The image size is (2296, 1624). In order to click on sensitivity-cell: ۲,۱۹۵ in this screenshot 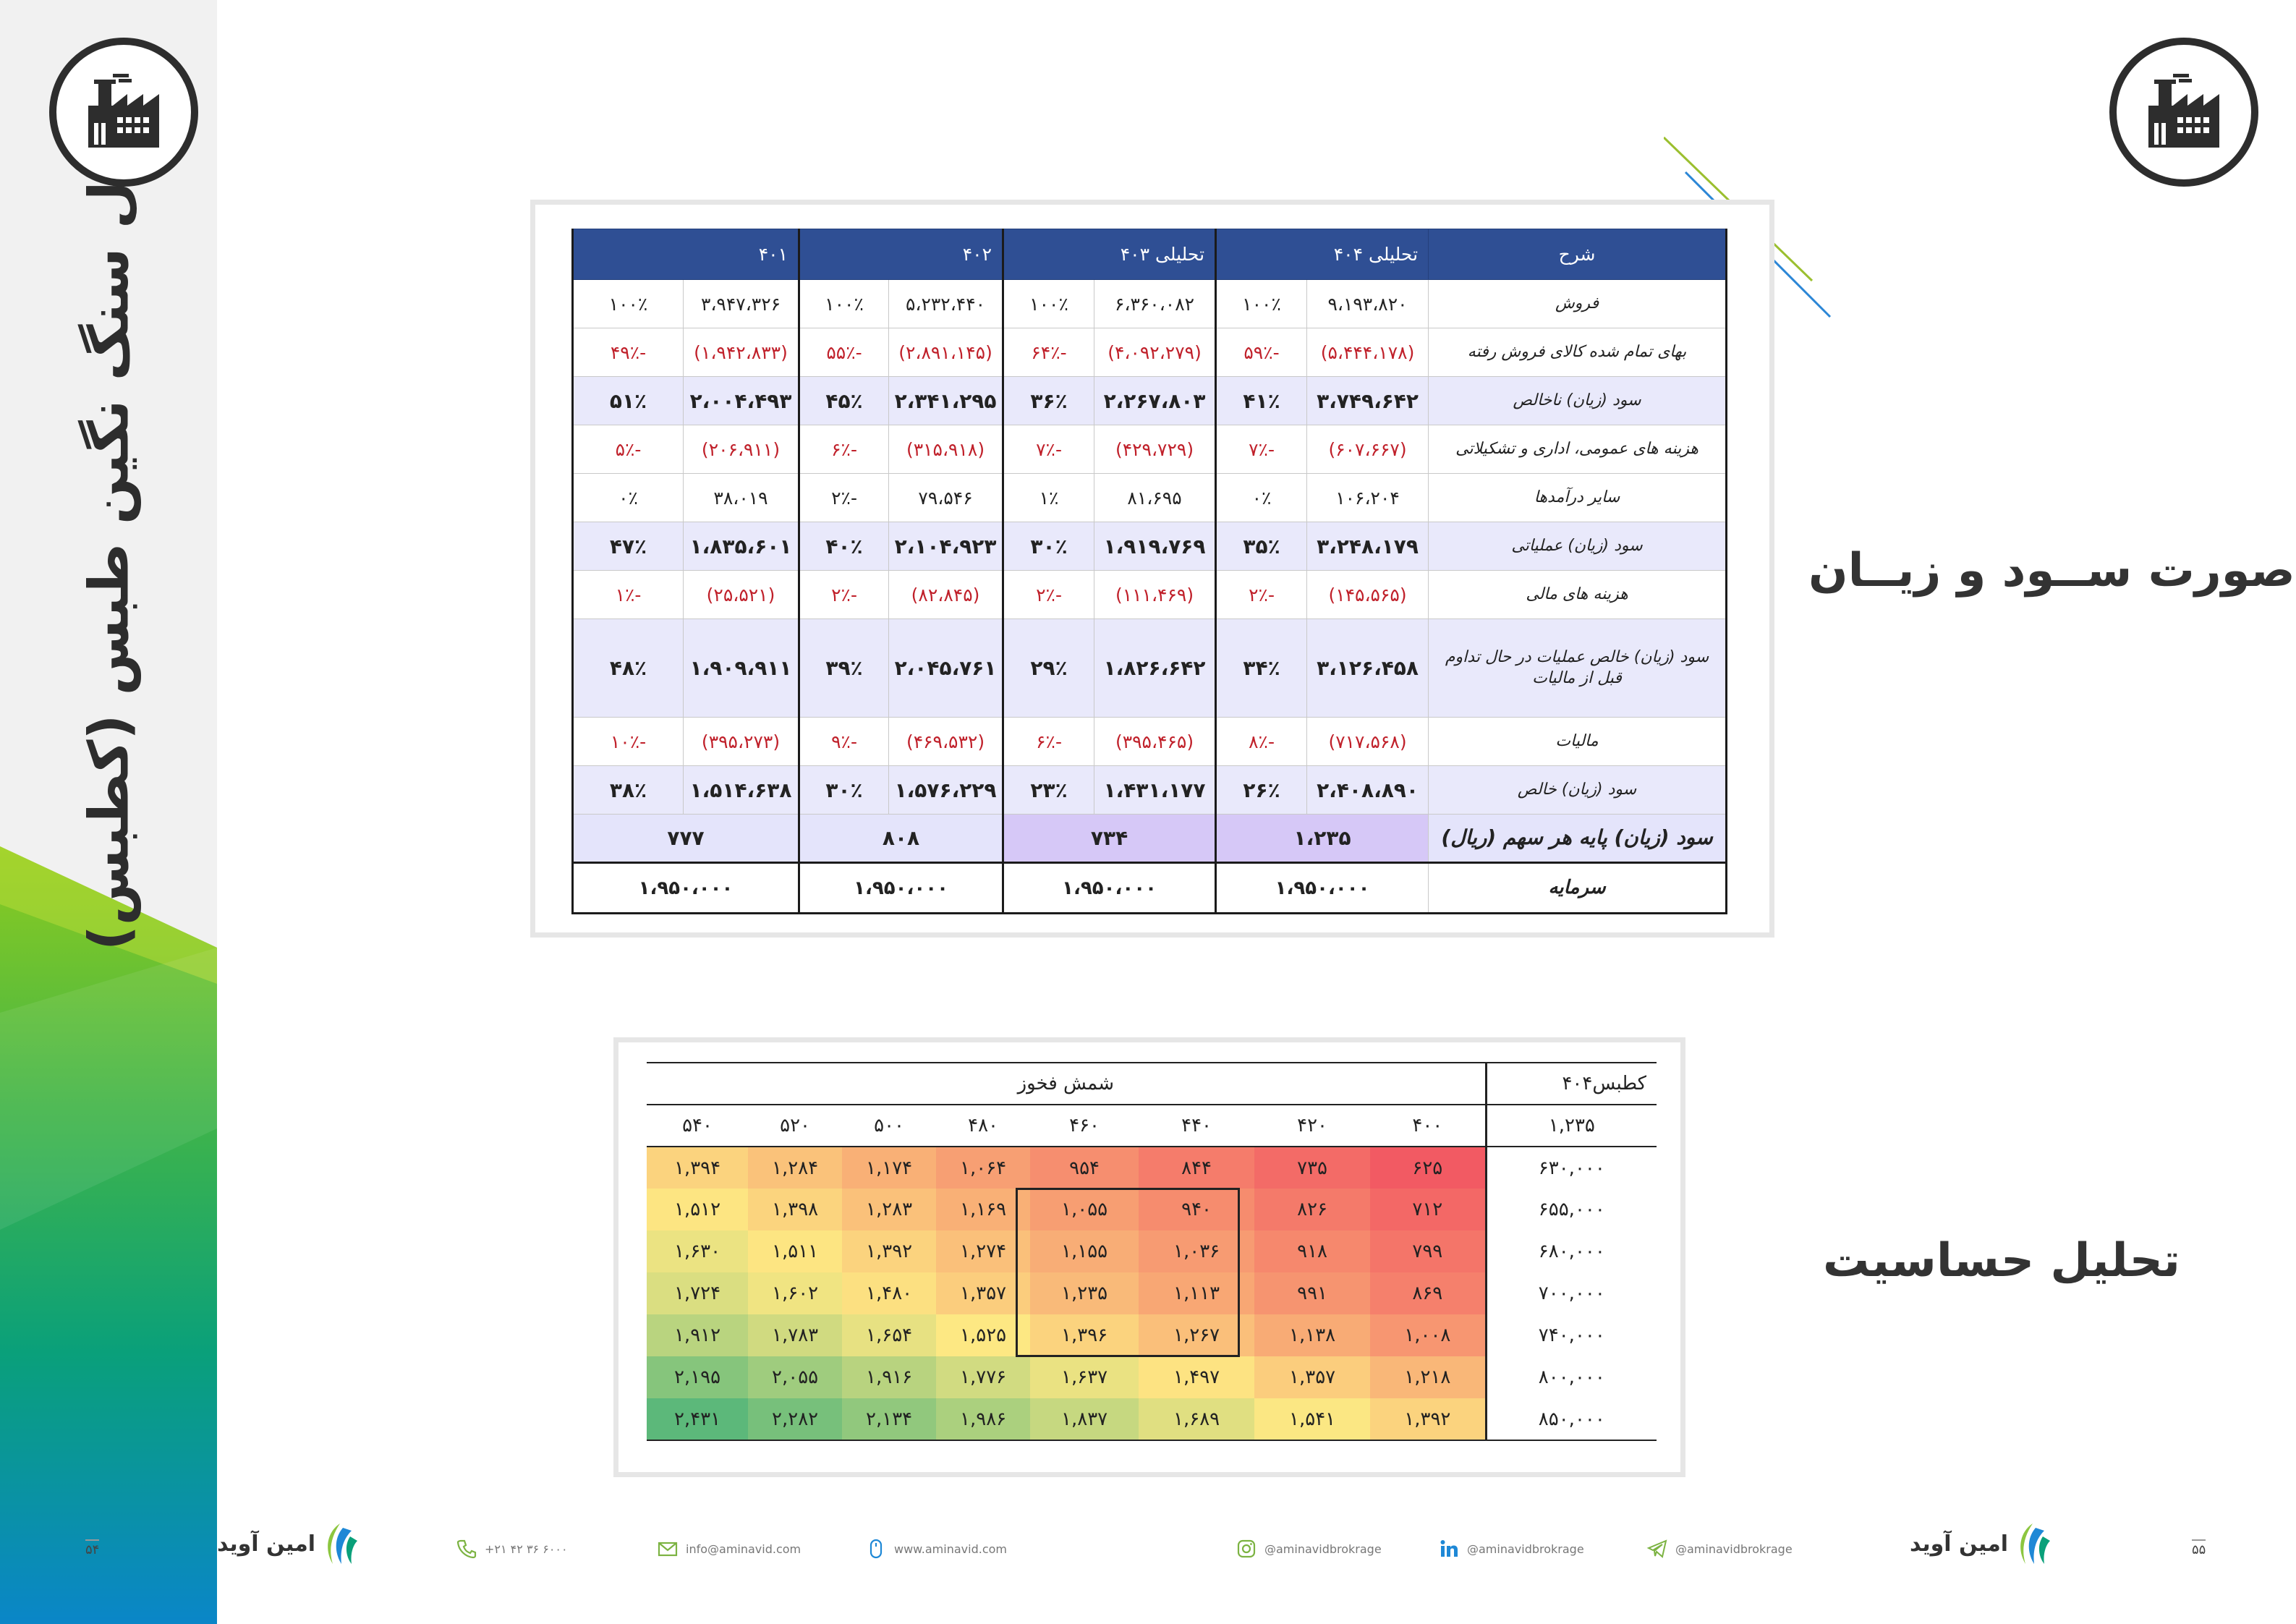, I will do `click(698, 1377)`.